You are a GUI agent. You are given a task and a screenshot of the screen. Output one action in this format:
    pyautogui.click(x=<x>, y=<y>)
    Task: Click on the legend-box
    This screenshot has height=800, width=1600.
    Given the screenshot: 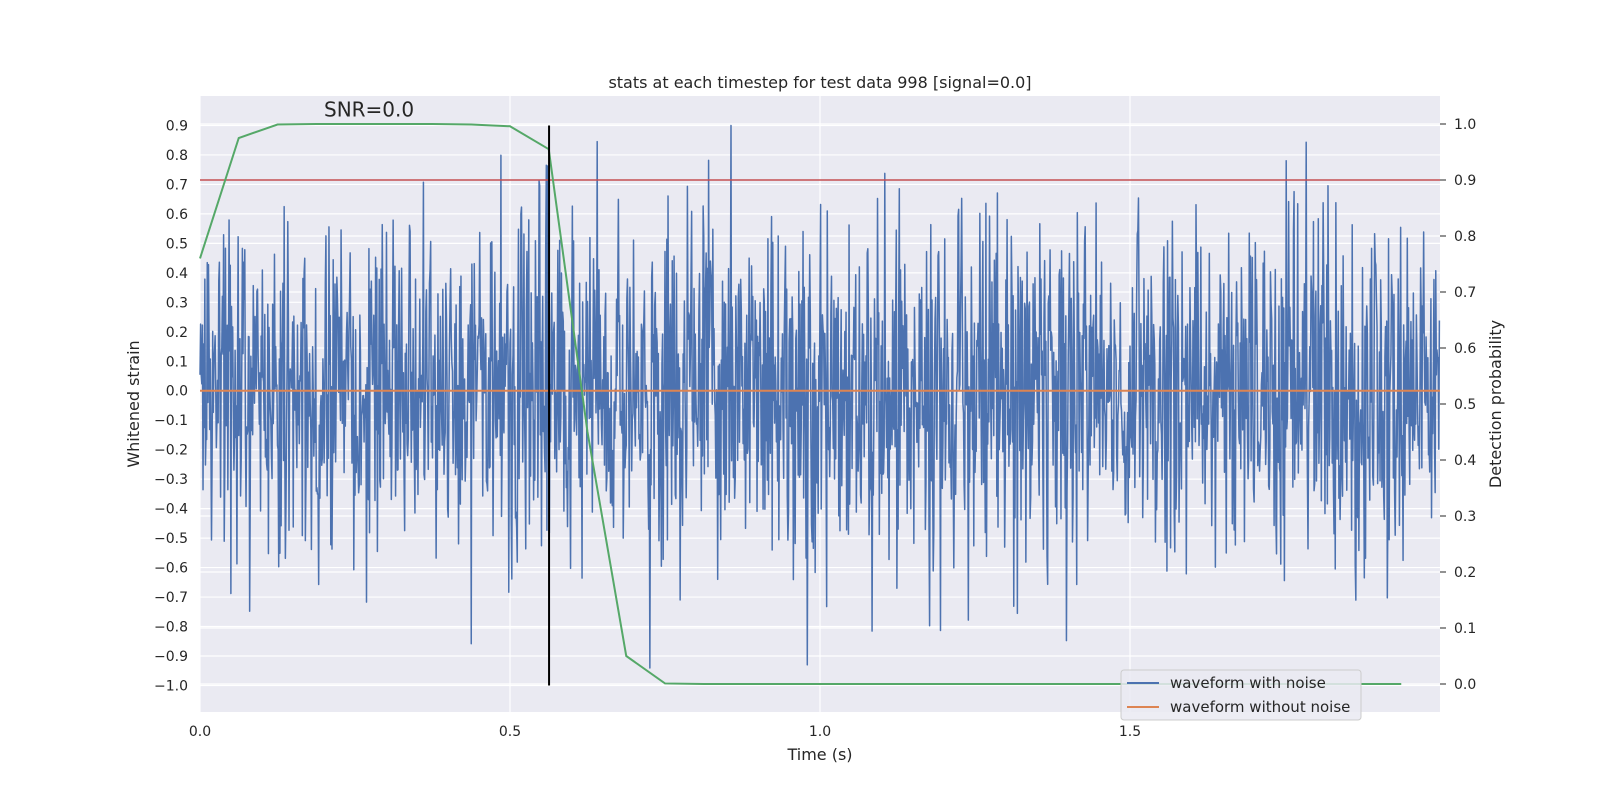 What is the action you would take?
    pyautogui.click(x=1241, y=695)
    